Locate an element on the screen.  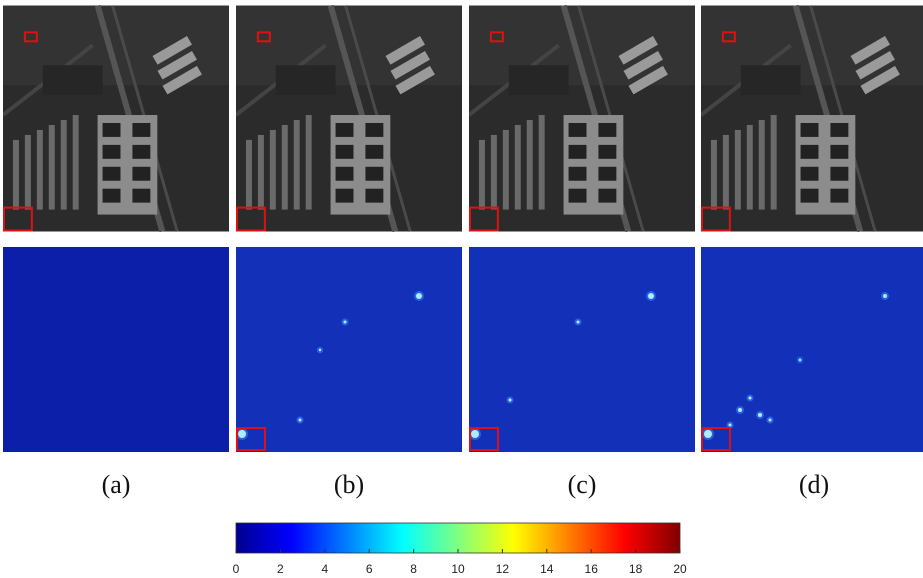
tick-label: 4 is located at coordinates (324, 569).